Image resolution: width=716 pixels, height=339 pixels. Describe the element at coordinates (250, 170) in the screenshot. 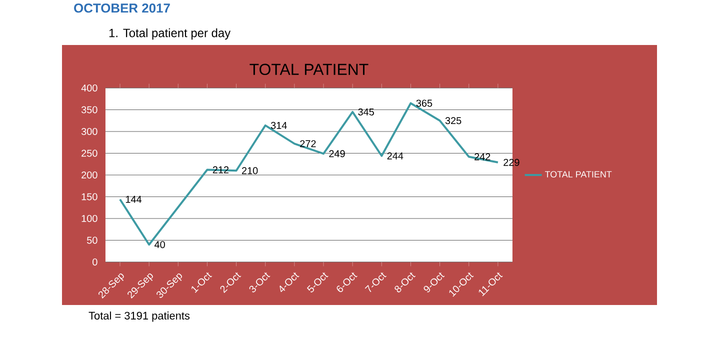

I see `data-label: 210` at that location.